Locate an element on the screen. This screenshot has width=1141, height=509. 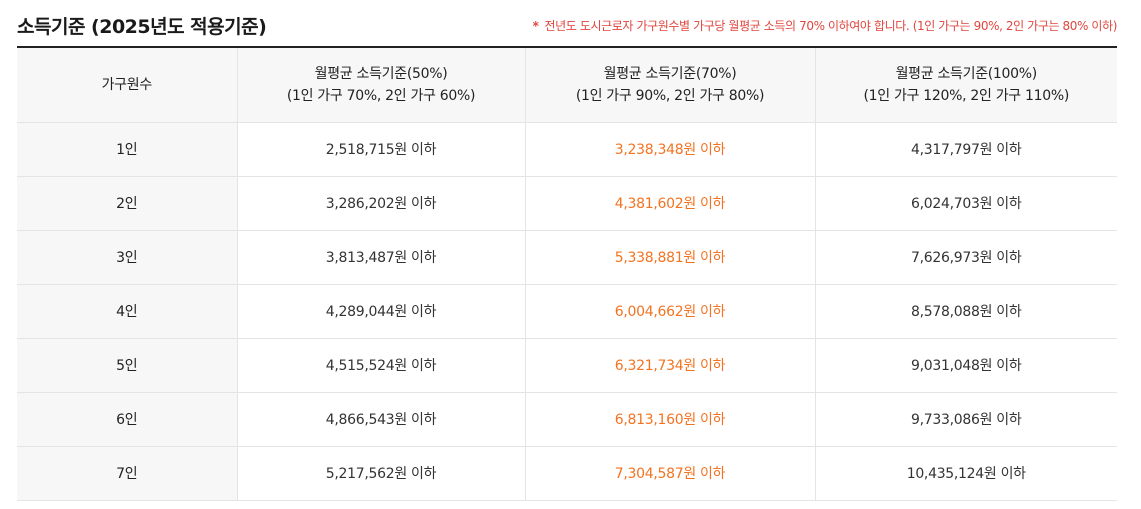
income-50-cell: 3,813,487원 이하 is located at coordinates (380, 257).